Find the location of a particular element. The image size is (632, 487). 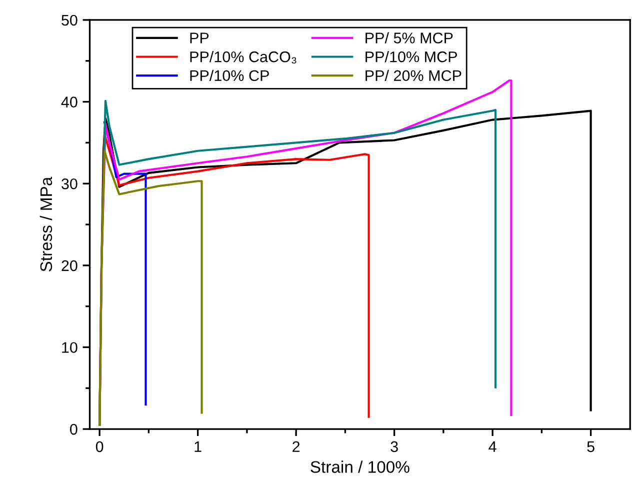

legend-label: PP/10% CP is located at coordinates (229, 76).